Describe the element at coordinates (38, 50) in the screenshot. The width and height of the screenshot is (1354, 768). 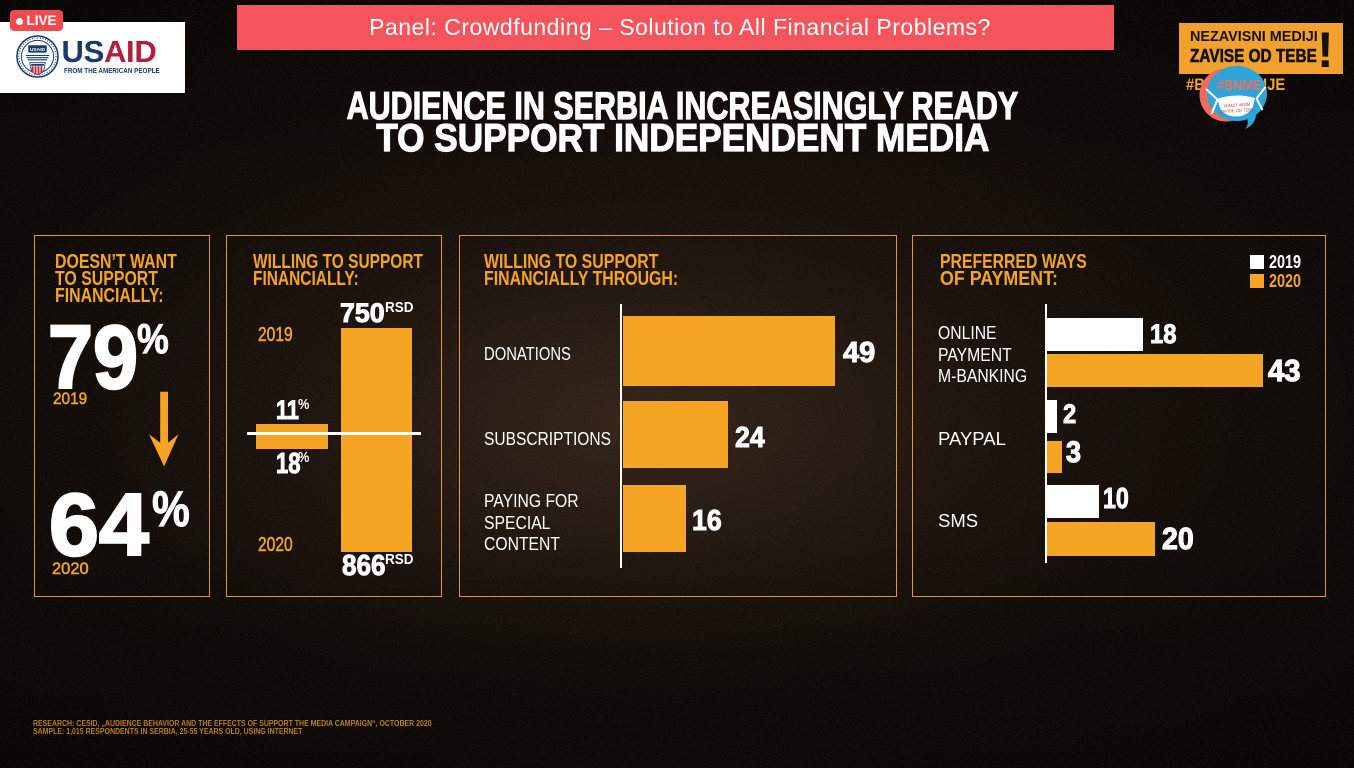
I see `svg-text: USAID` at that location.